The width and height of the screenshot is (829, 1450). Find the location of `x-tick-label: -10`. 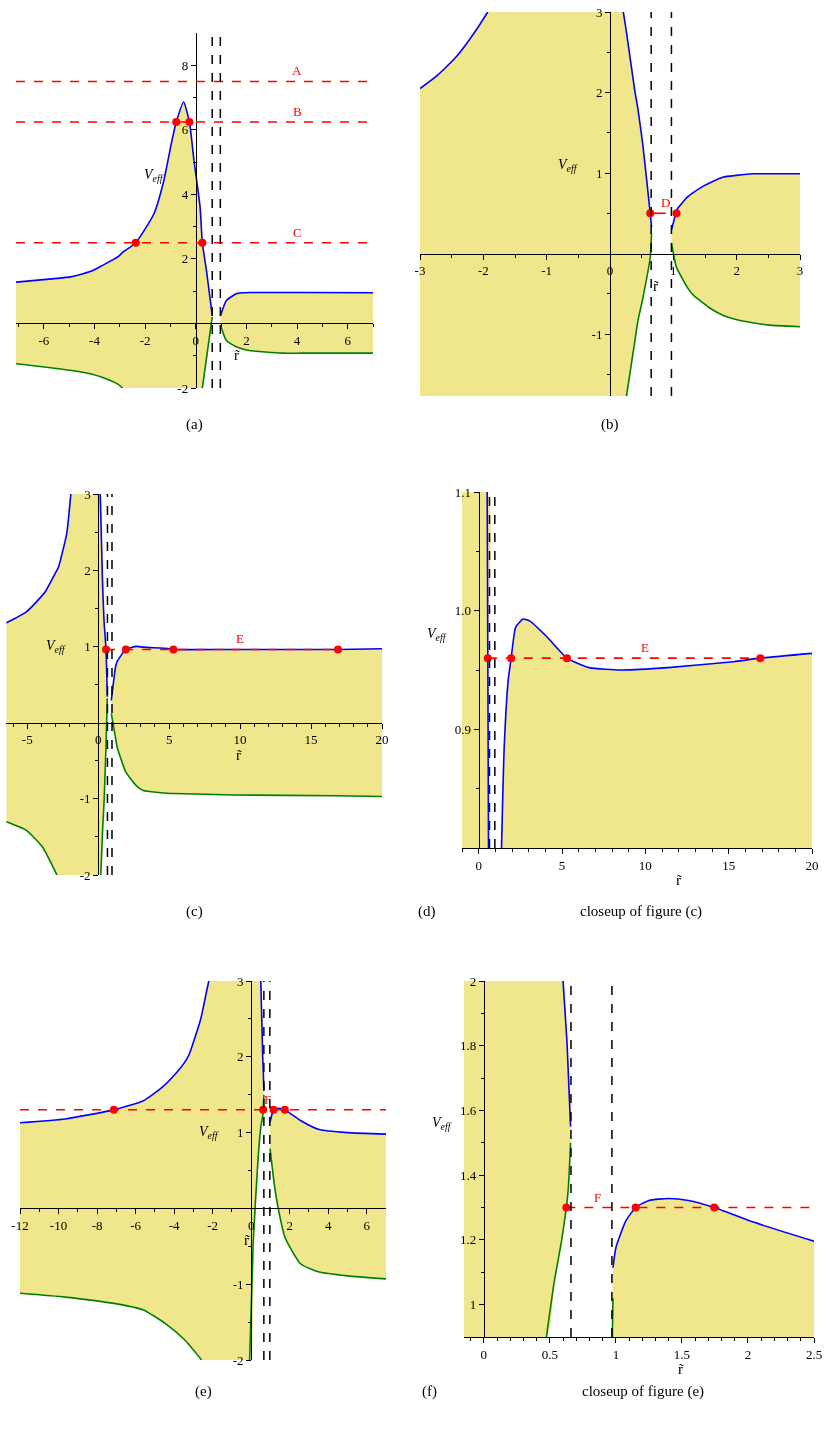

x-tick-label: -10 is located at coordinates (58, 1225).